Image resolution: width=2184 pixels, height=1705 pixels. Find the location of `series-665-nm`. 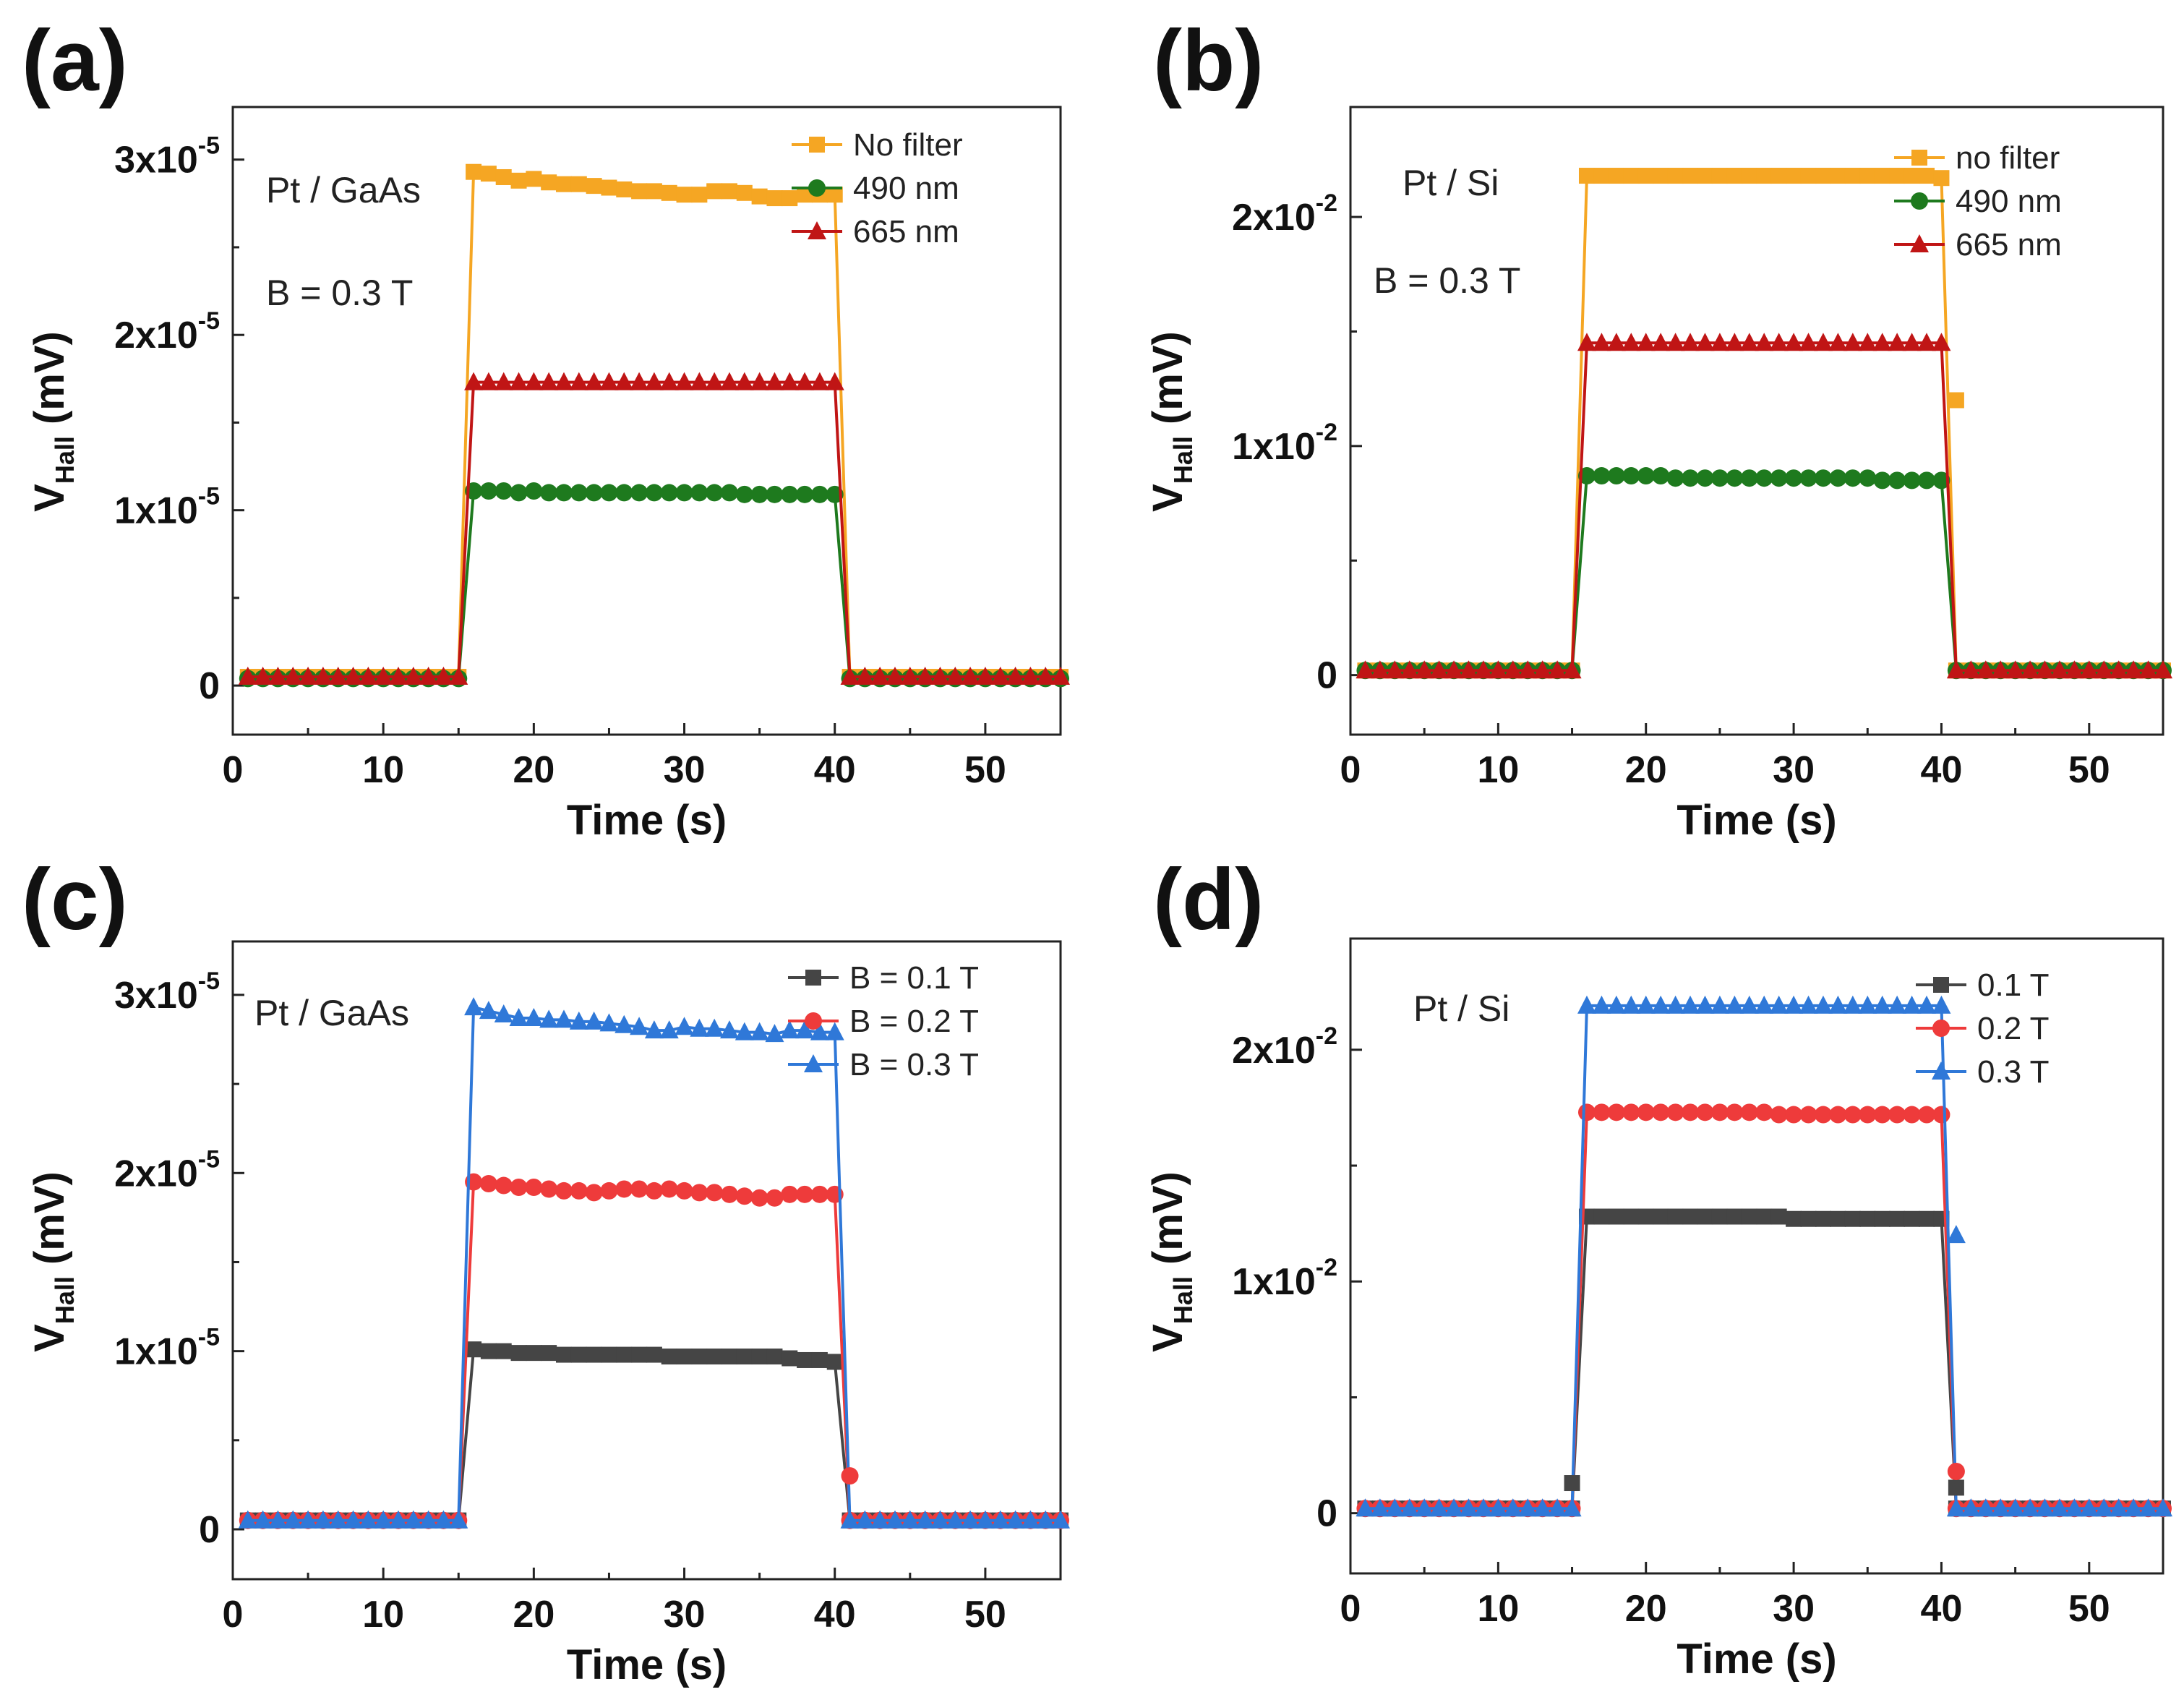

series-665-nm is located at coordinates (1764, 506).